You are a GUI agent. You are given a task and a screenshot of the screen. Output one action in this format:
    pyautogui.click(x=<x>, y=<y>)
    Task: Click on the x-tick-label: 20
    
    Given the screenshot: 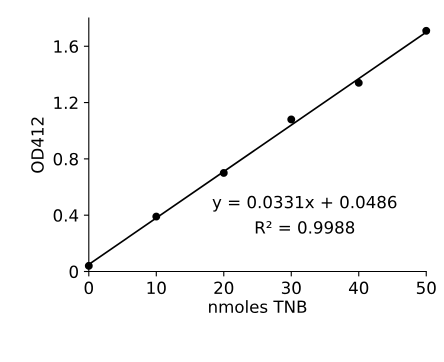 What is the action you would take?
    pyautogui.click(x=224, y=288)
    